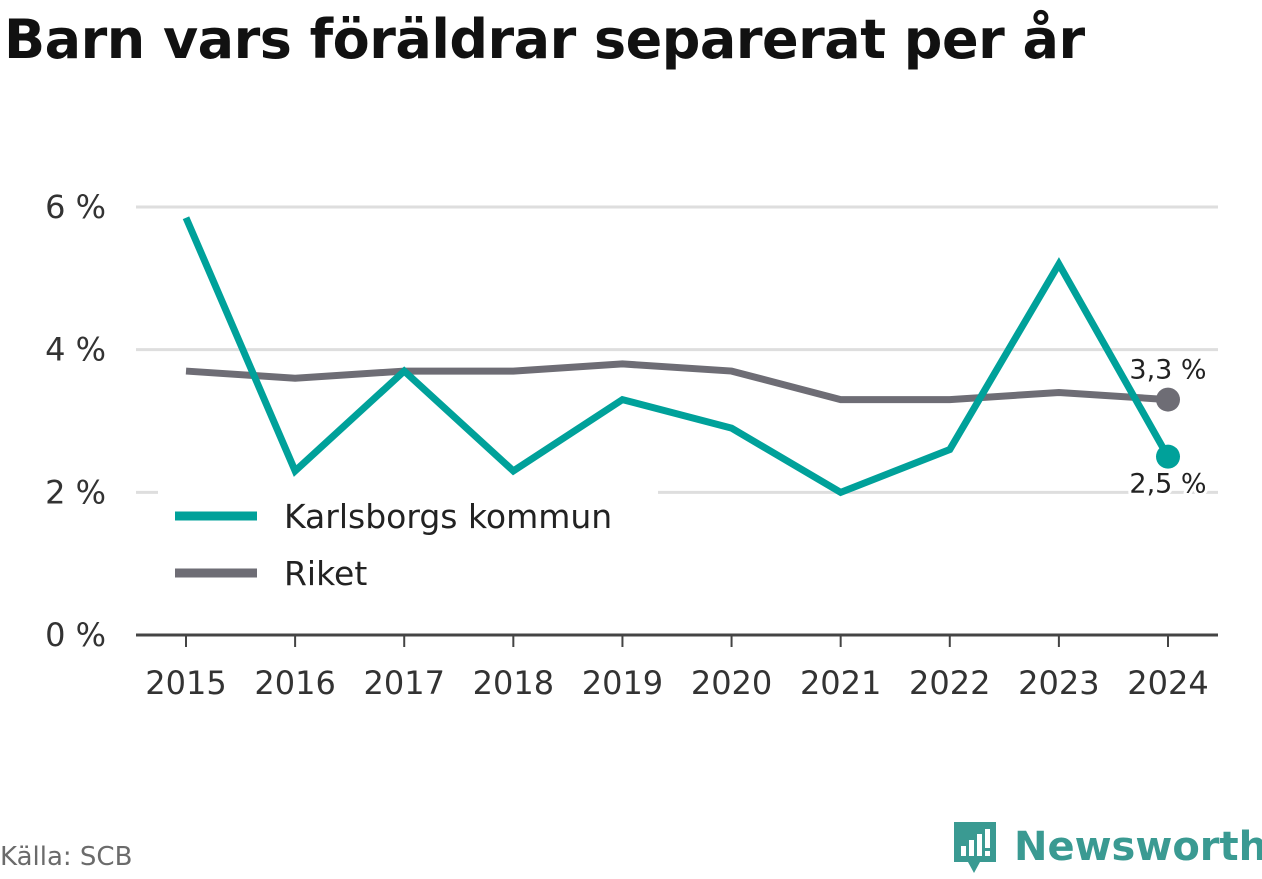 Image resolution: width=1262 pixels, height=879 pixels. I want to click on x-tick-label: 2022, so click(949, 683).